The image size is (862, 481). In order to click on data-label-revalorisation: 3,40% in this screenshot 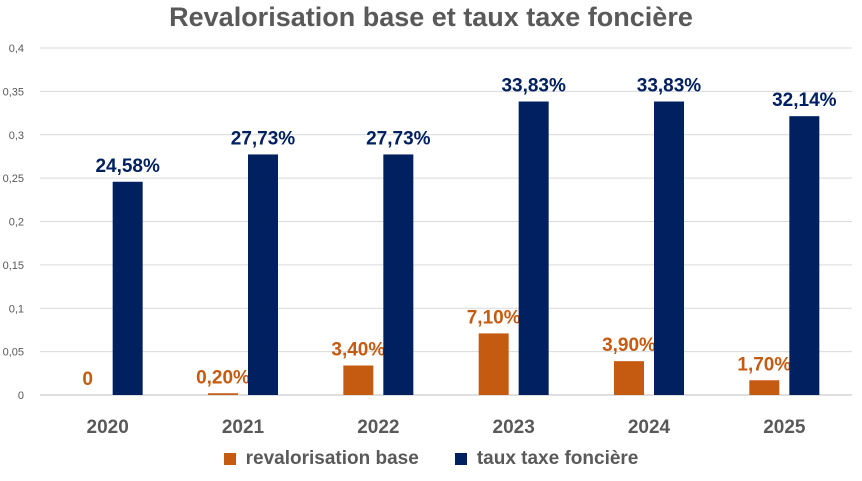, I will do `click(358, 350)`.